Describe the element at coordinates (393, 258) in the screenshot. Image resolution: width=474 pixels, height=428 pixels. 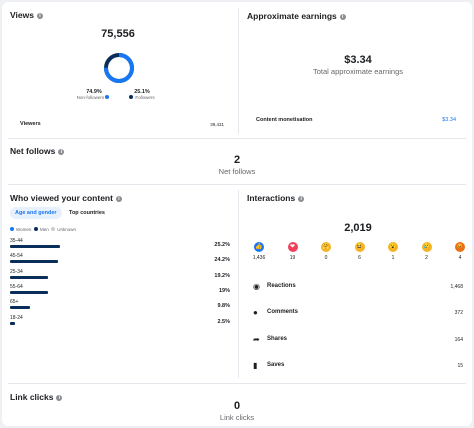
I see `reaction-count: 1` at that location.